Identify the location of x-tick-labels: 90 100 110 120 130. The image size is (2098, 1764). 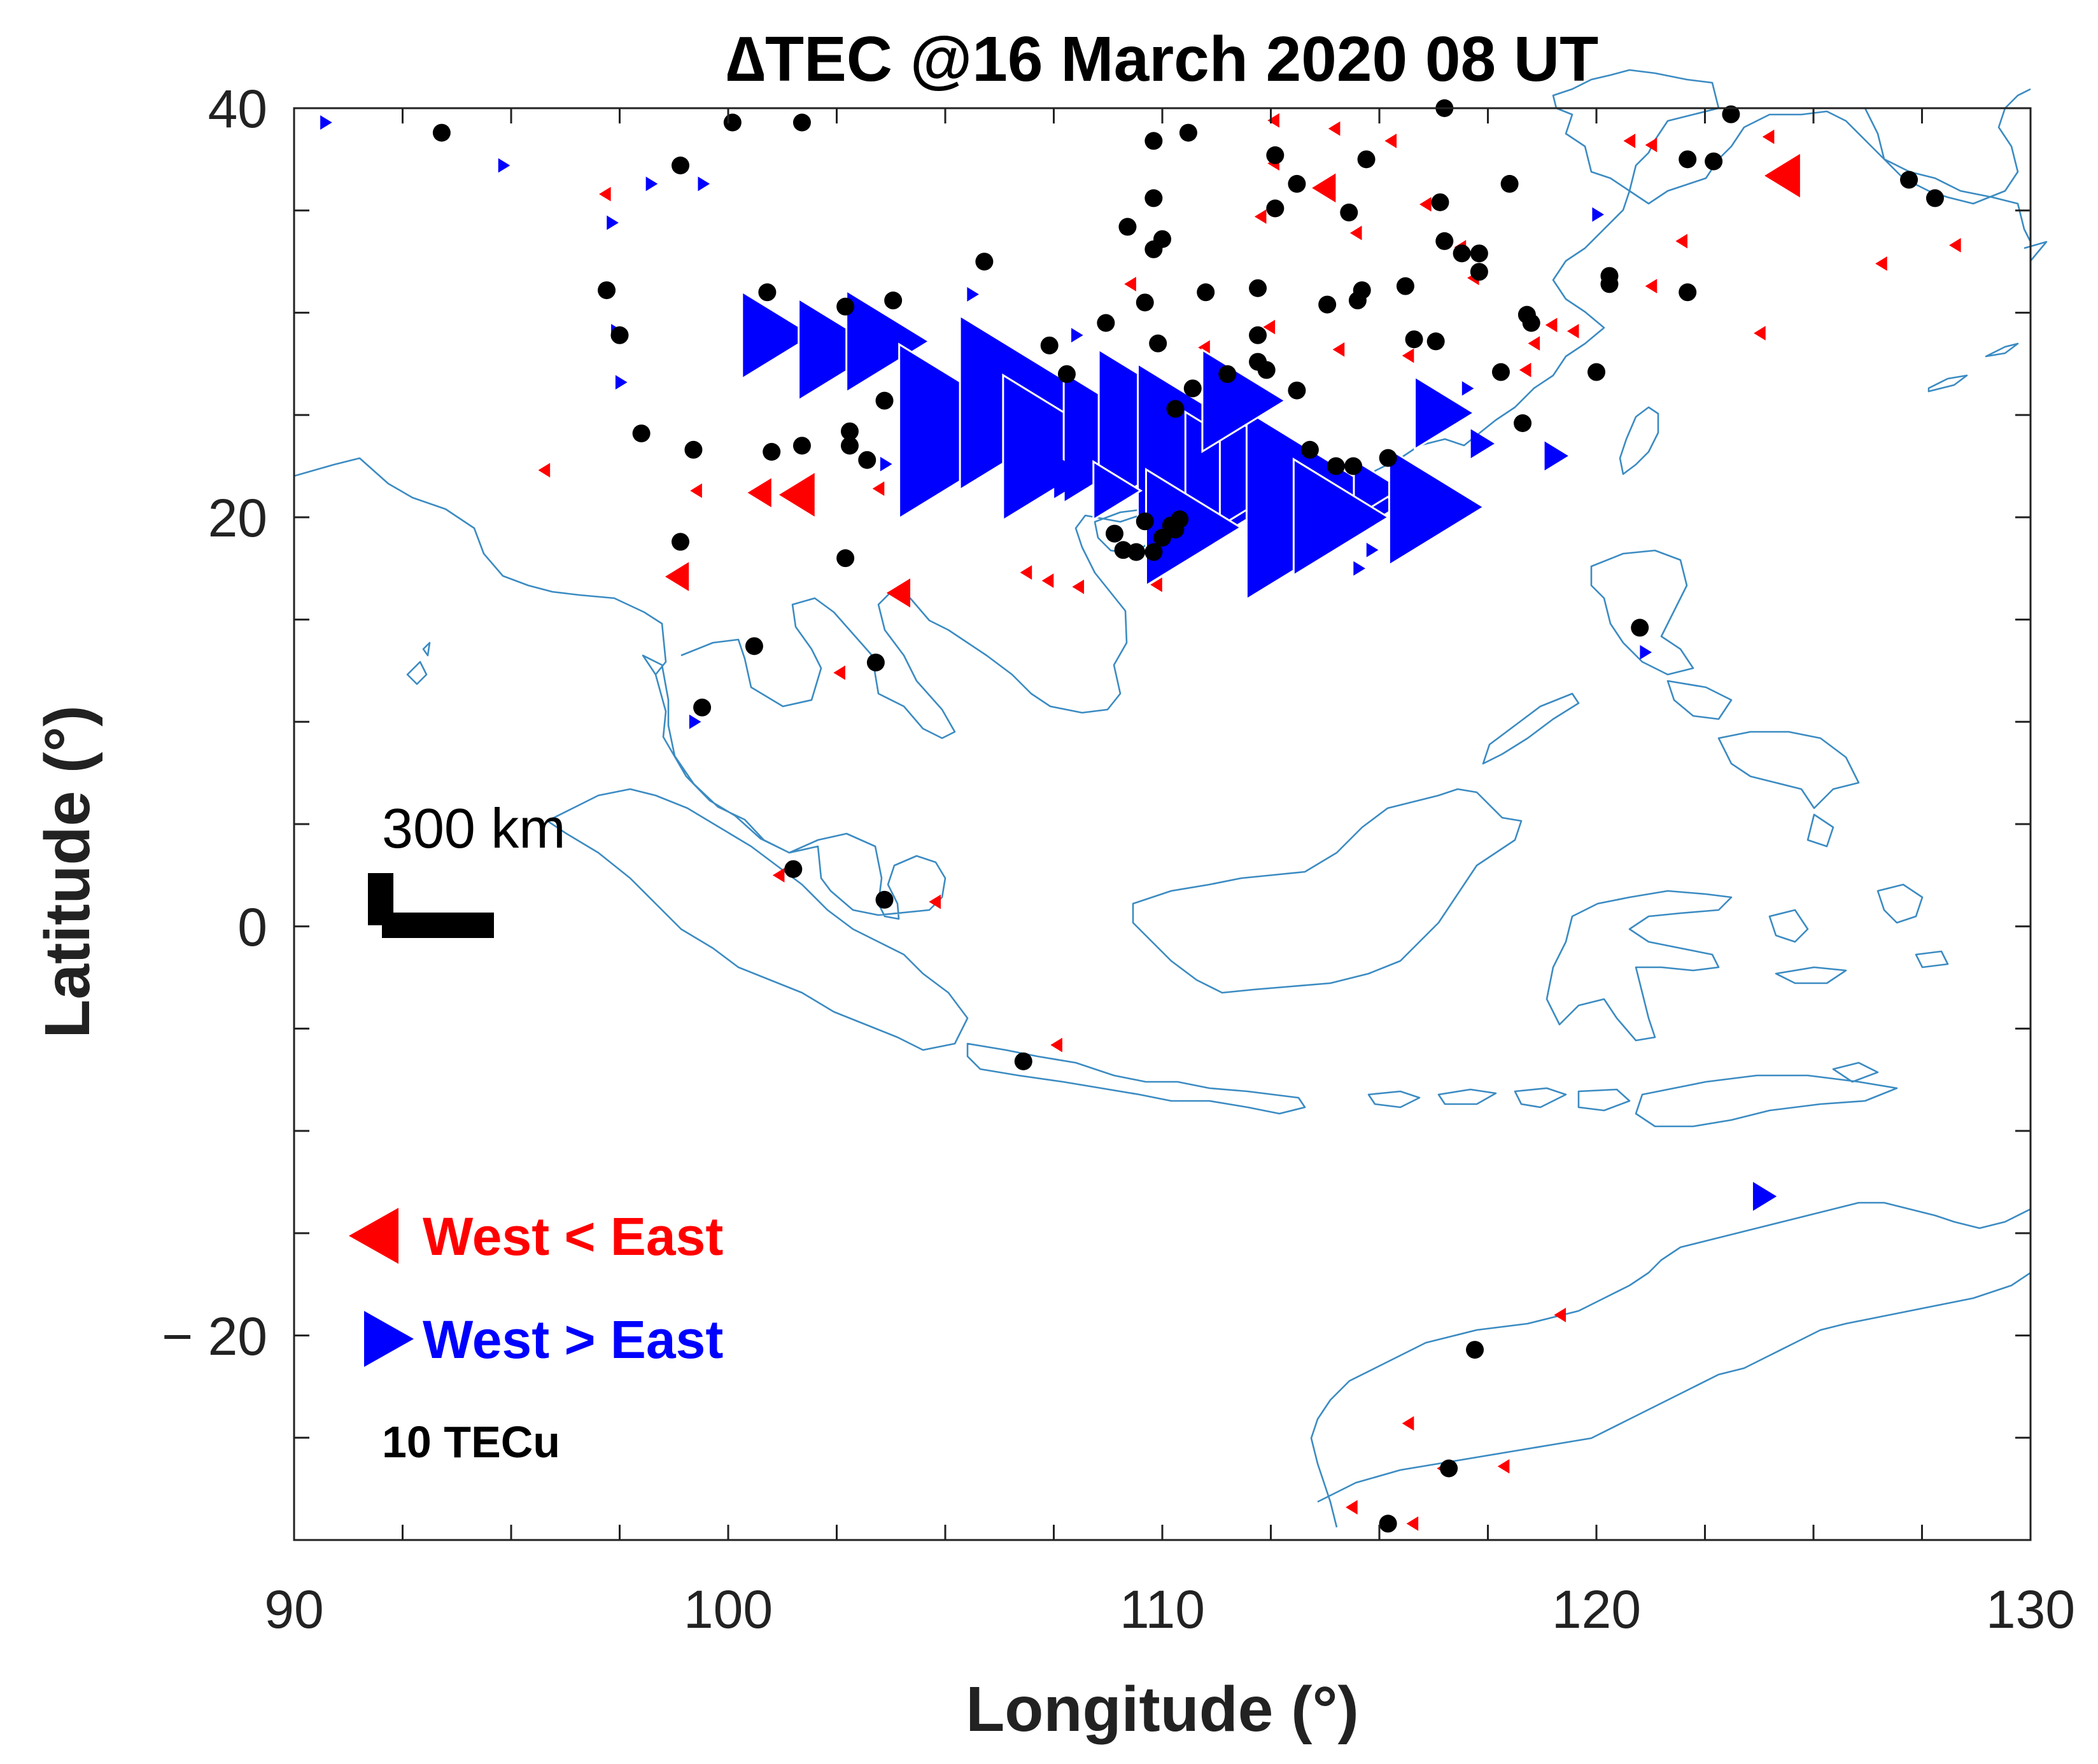
(1170, 1609).